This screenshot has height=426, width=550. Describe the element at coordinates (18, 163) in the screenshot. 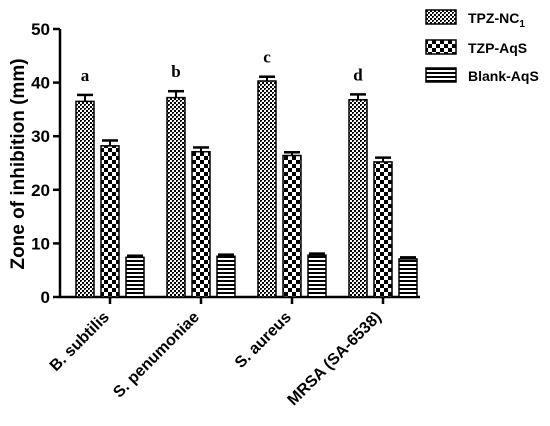

I see `y-axis-label: Zone of inhibition (mm)` at that location.